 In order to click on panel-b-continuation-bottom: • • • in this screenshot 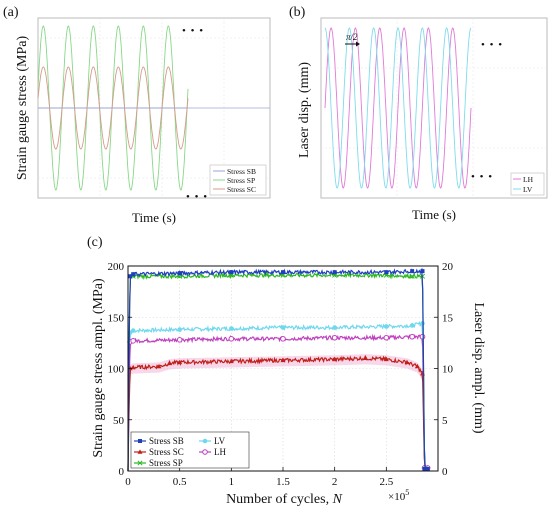, I will do `click(482, 177)`.